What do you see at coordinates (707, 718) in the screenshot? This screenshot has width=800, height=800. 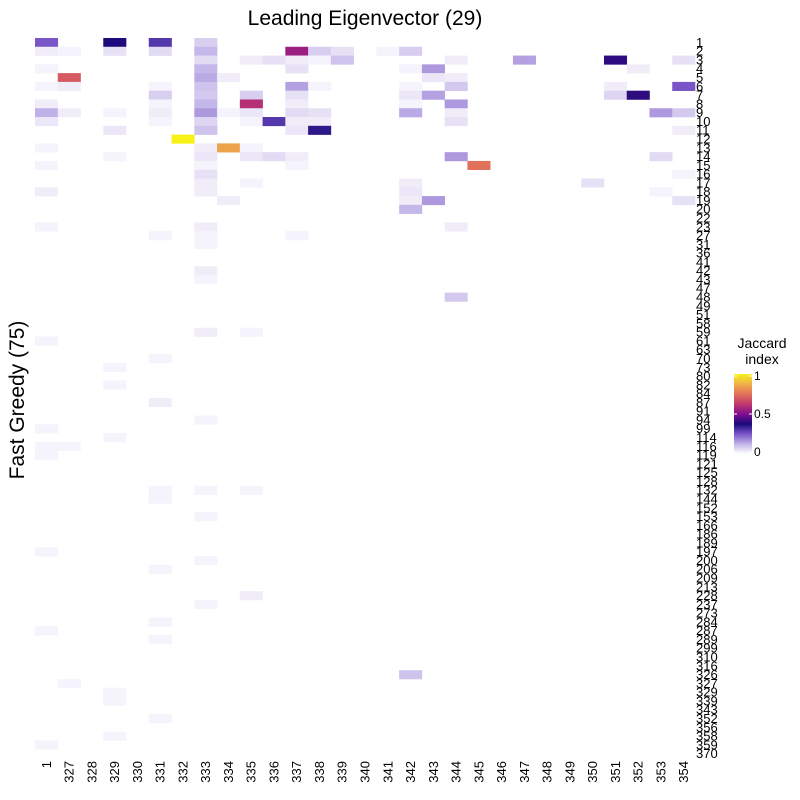 I see `y-tick-label: 352` at bounding box center [707, 718].